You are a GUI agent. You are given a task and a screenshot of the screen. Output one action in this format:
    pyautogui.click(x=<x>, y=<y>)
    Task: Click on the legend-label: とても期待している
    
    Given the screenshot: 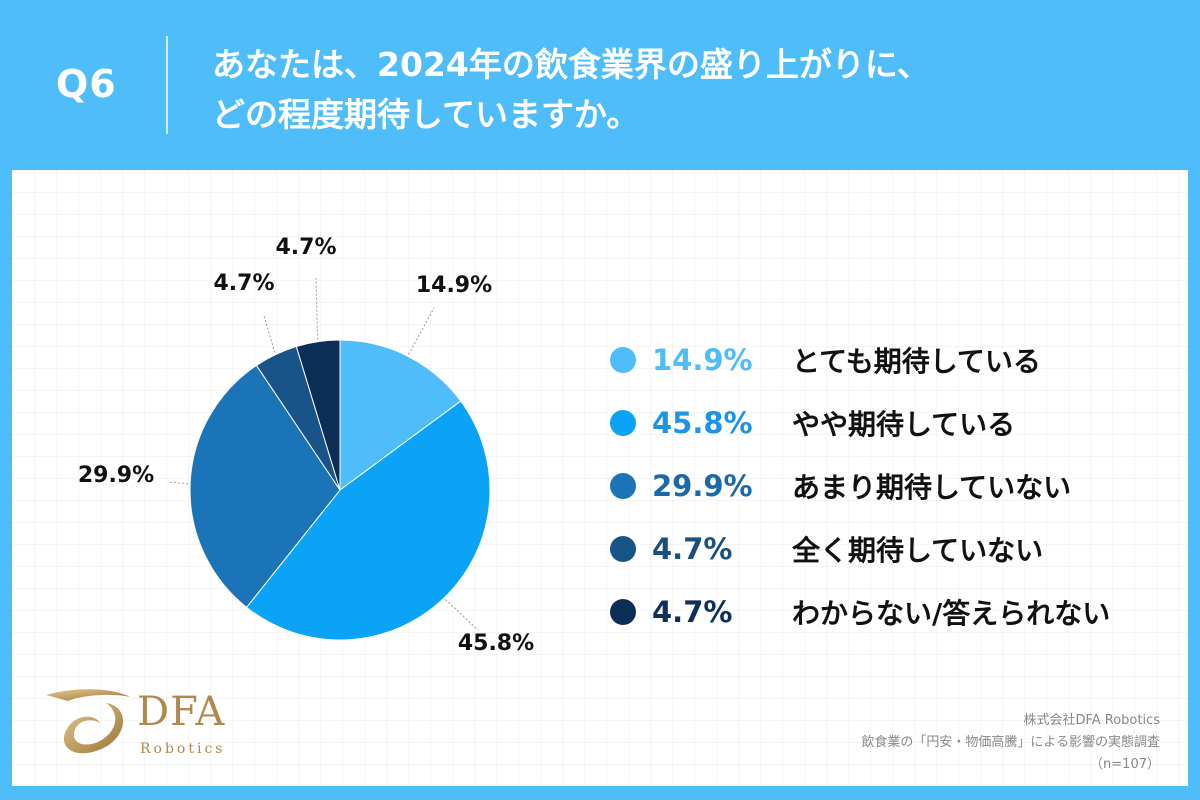 What is the action you would take?
    pyautogui.click(x=916, y=361)
    